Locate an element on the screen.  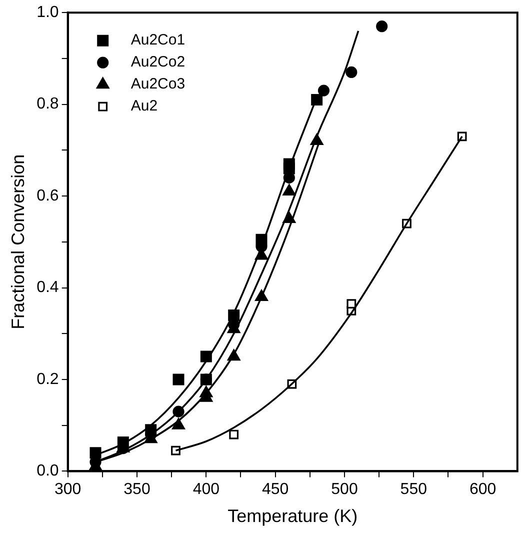
x-axis-title: Temperature (K) is located at coordinates (293, 516).